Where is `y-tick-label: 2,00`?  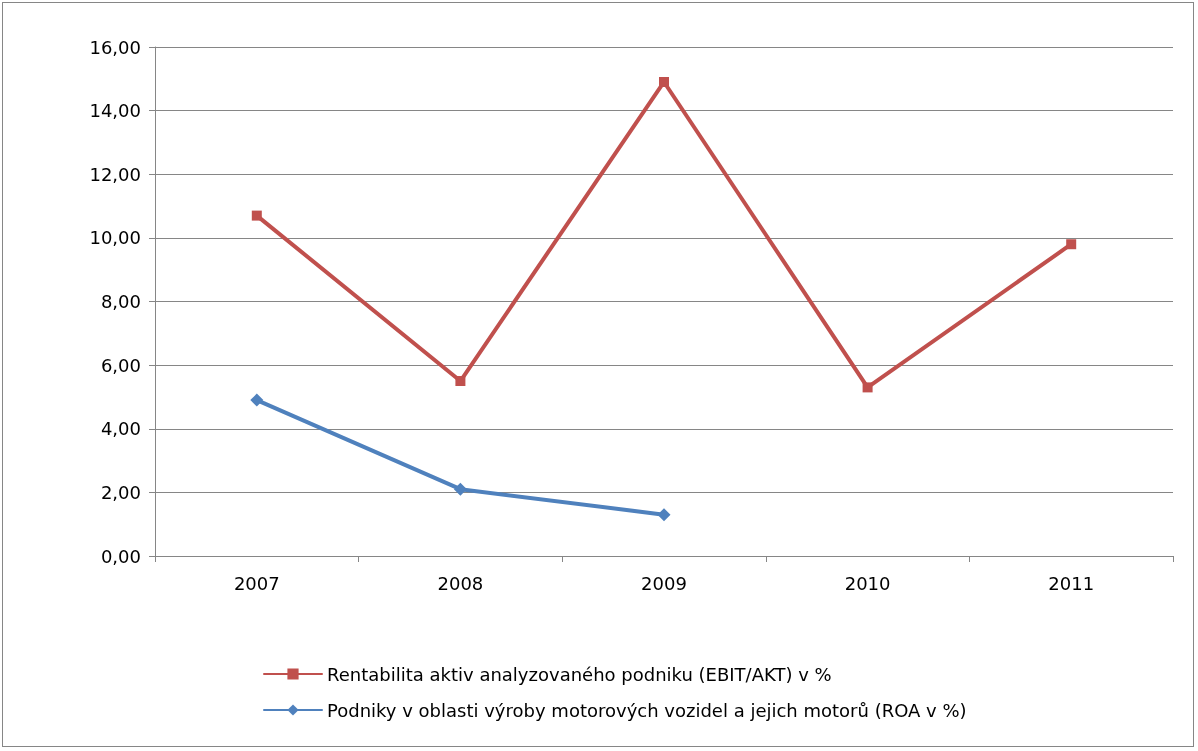 y-tick-label: 2,00 is located at coordinates (120, 492).